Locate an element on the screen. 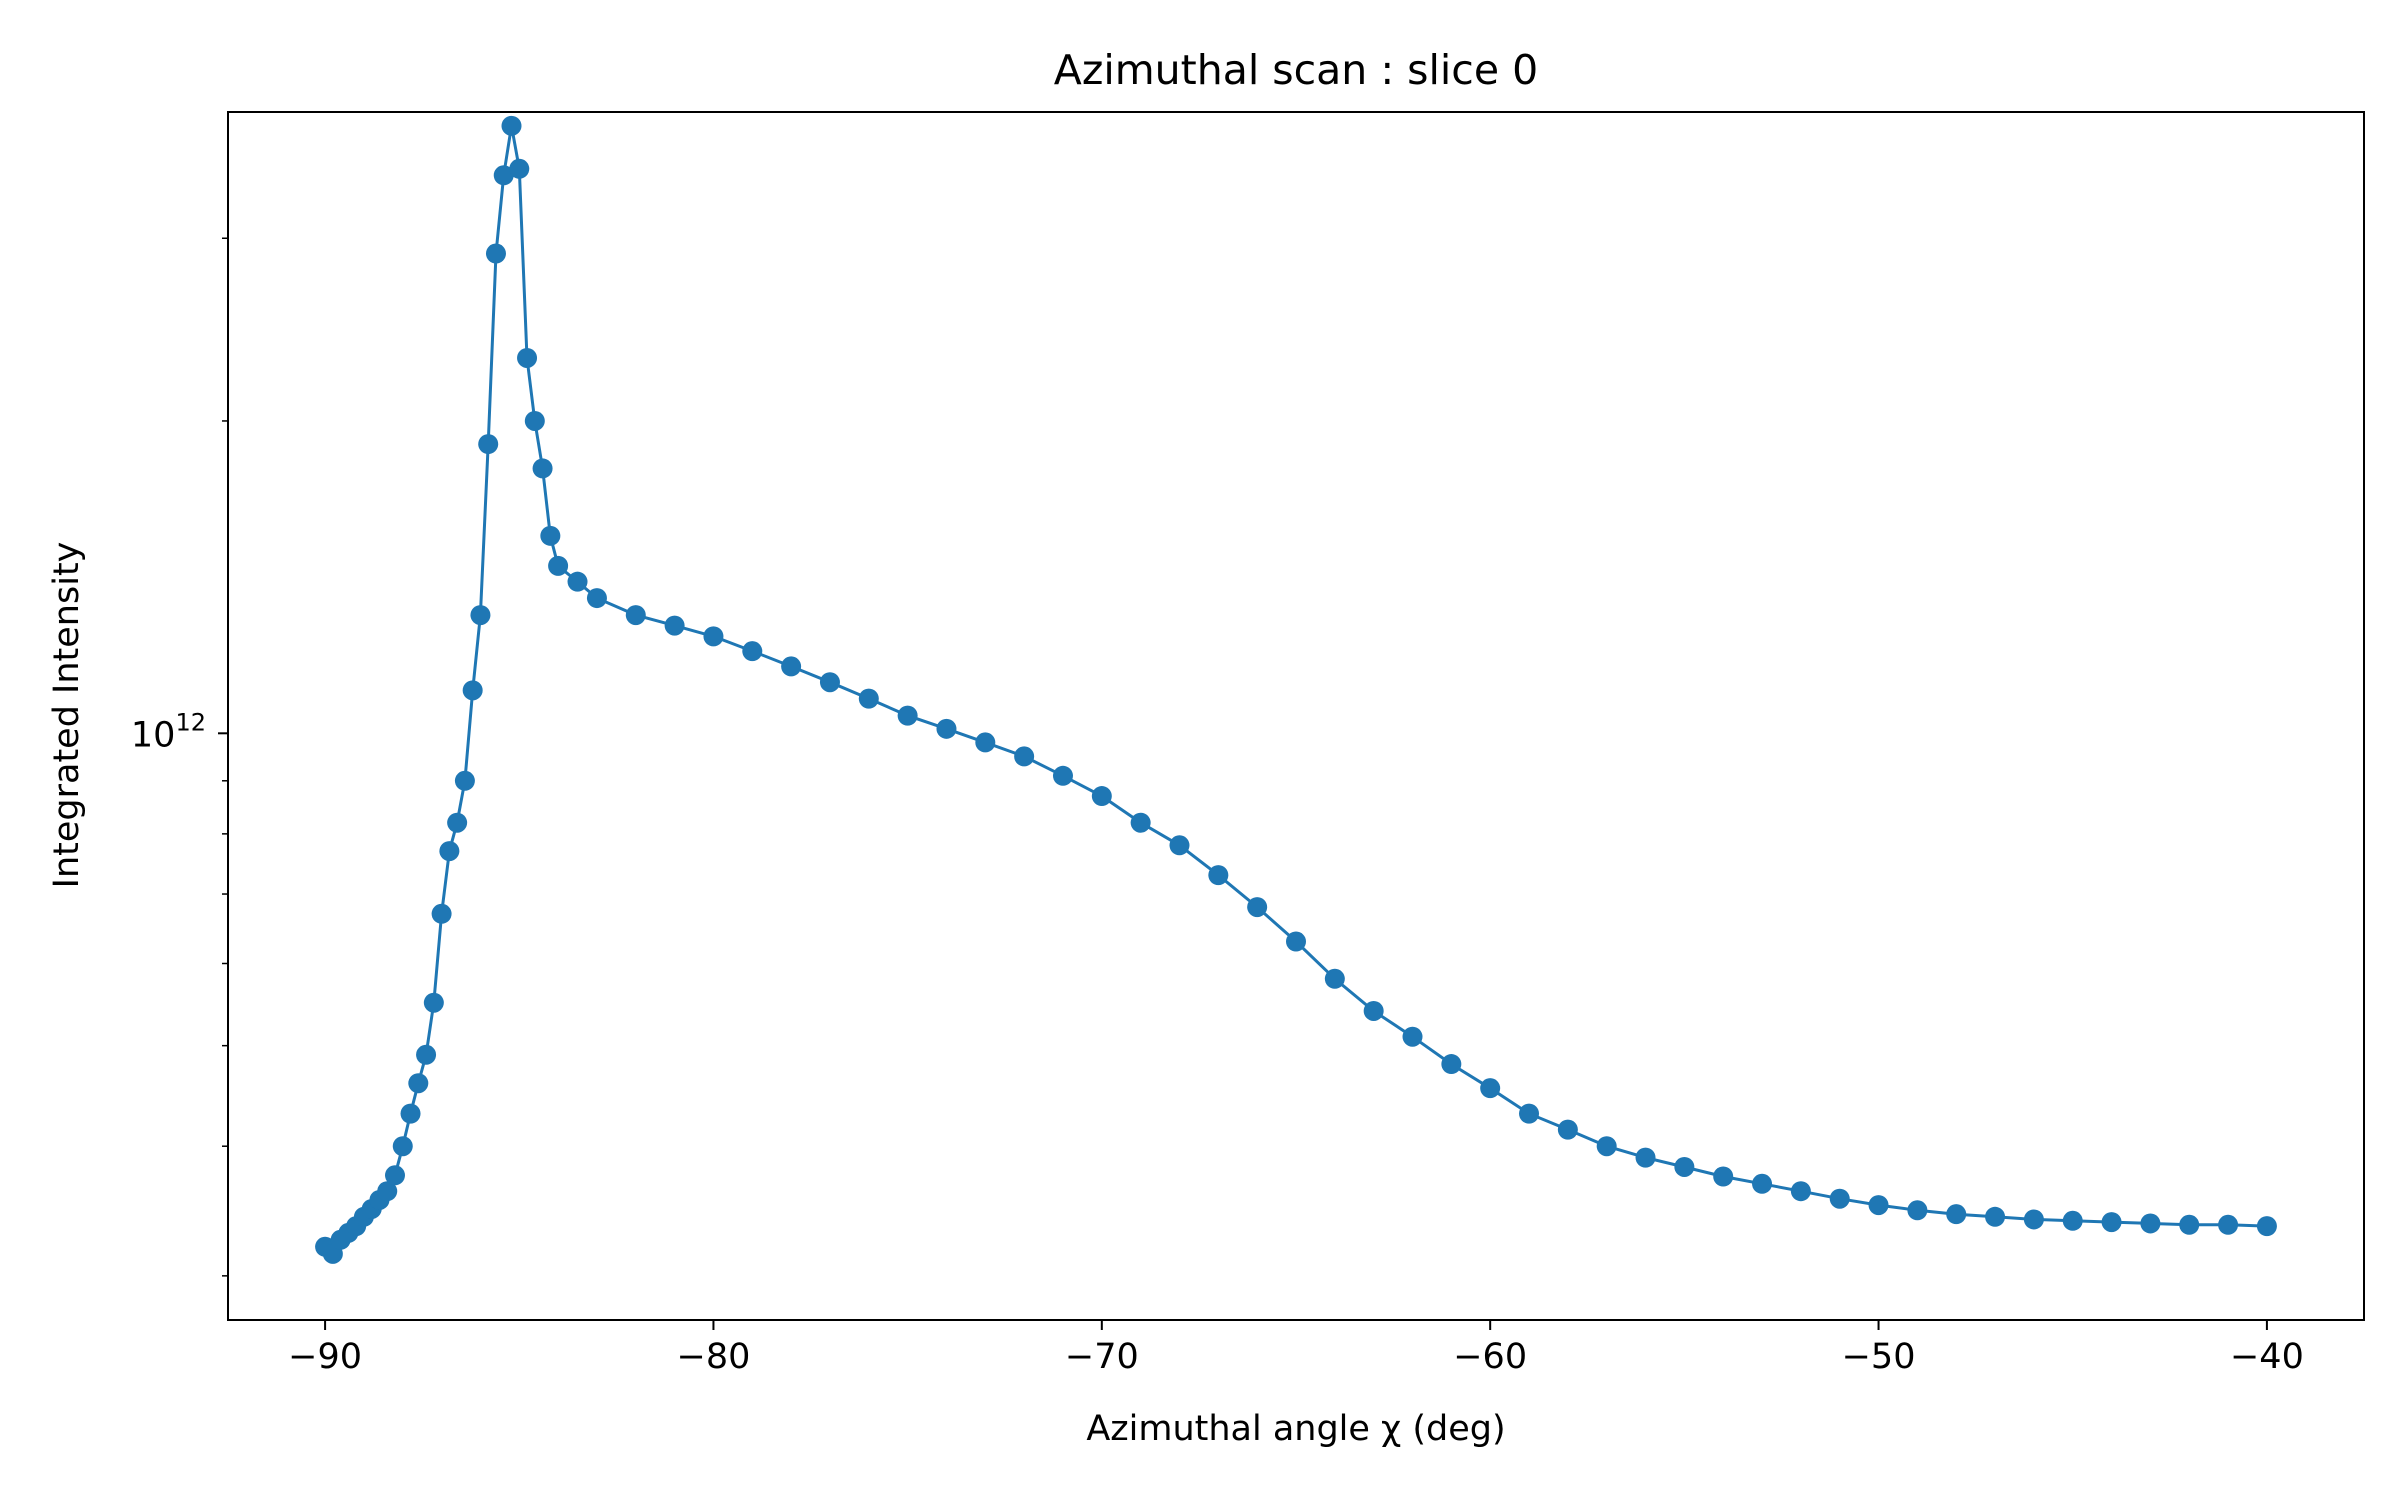 The width and height of the screenshot is (2400, 1500). x-axis: −90 −80 −70 −60 −50 −40 is located at coordinates (1296, 1348).